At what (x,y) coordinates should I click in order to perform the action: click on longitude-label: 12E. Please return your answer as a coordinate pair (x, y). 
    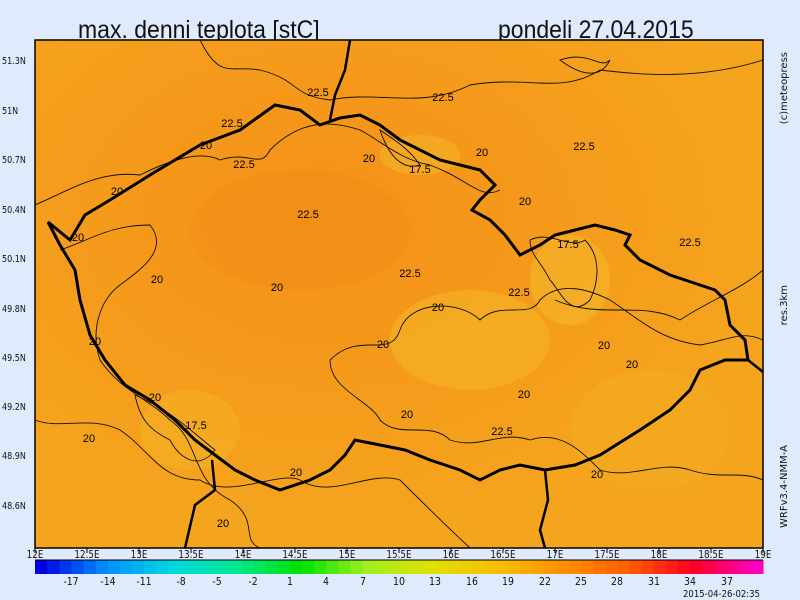
    Looking at the image, I should click on (35, 554).